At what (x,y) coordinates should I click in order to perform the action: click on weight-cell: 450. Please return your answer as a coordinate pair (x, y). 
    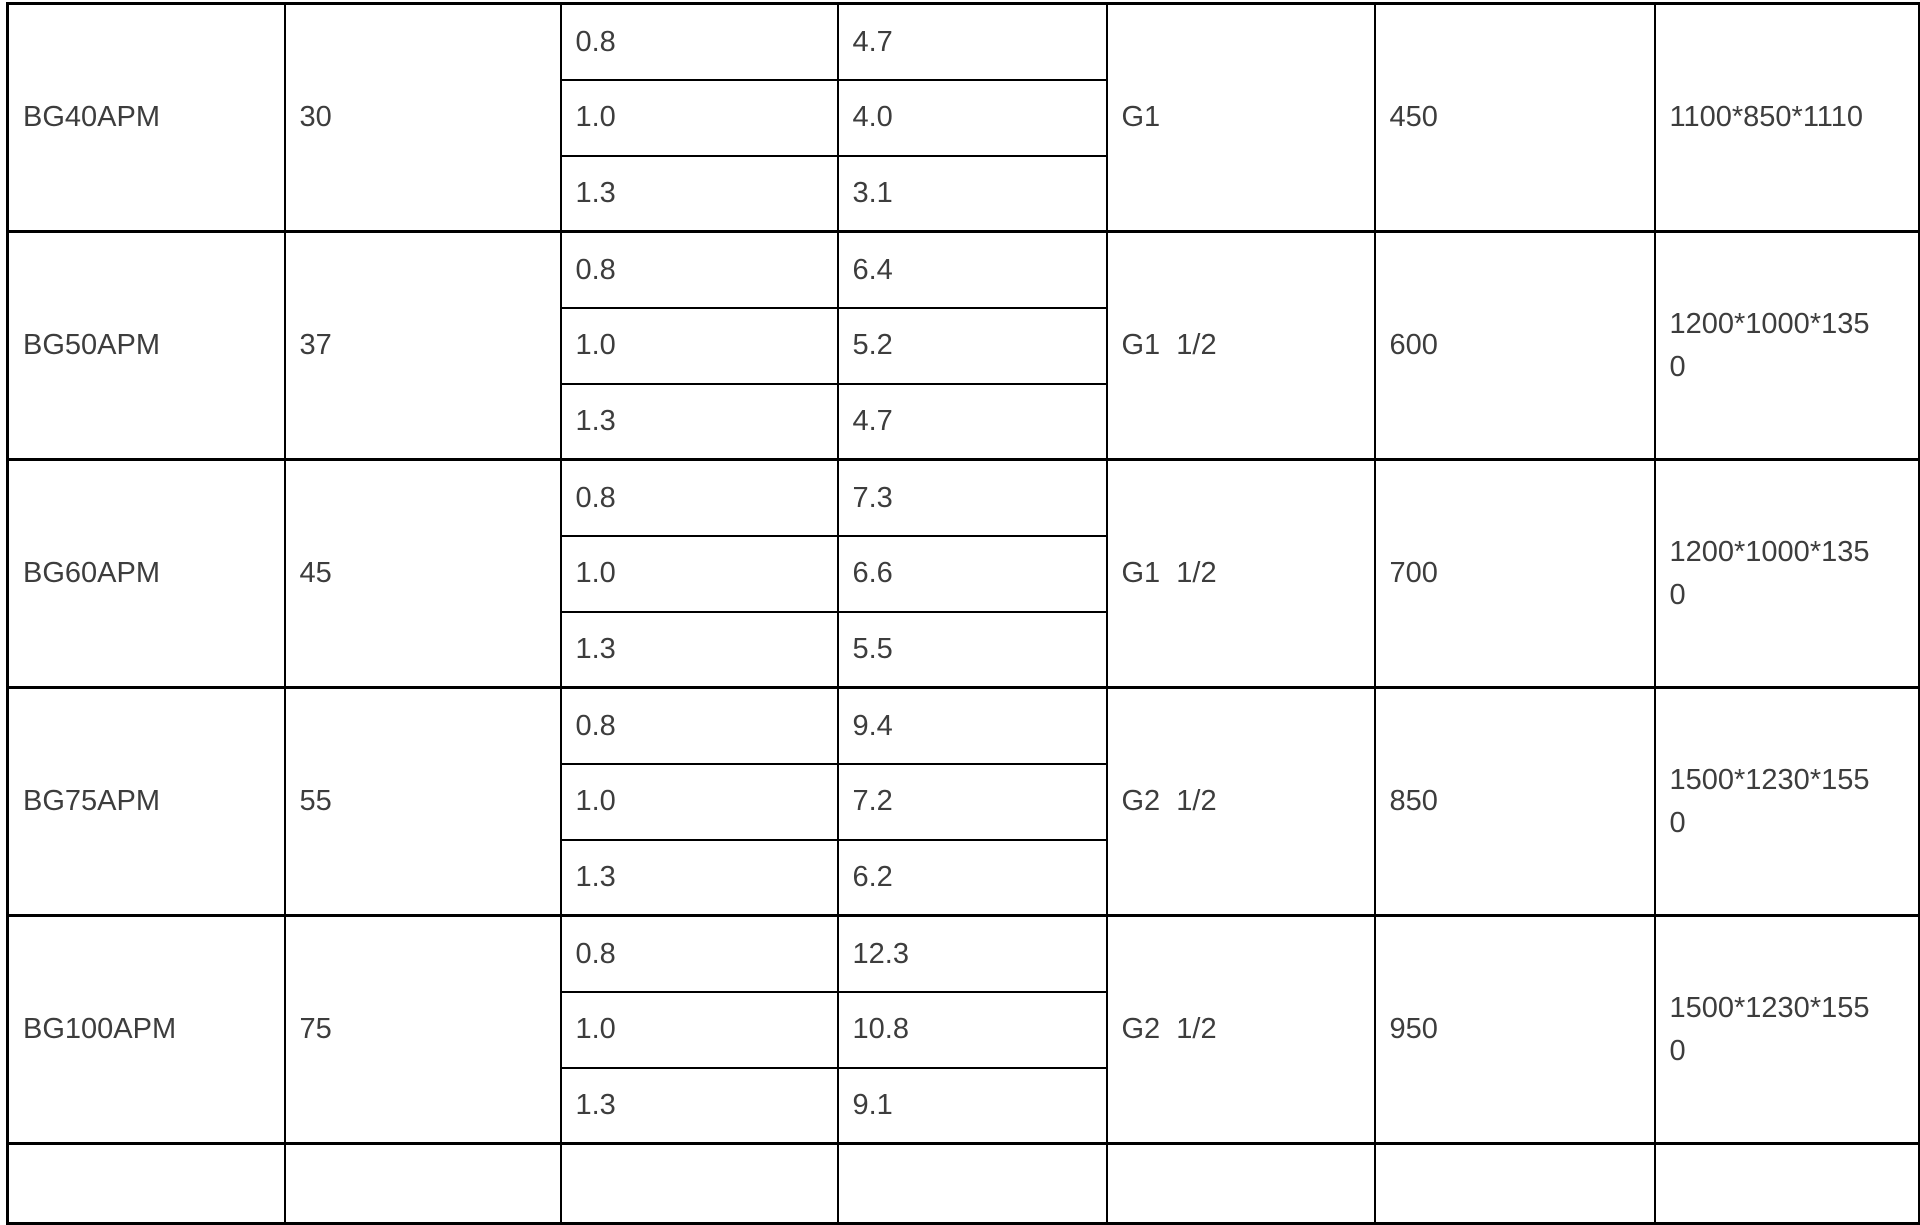
    Looking at the image, I should click on (1514, 117).